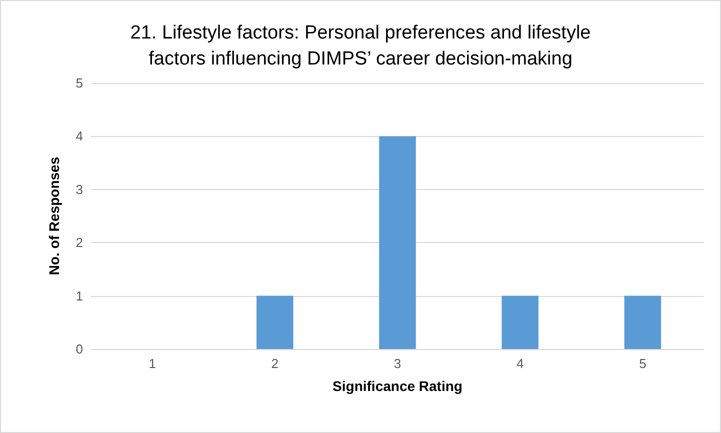  What do you see at coordinates (398, 363) in the screenshot?
I see `x-tick-label: 3` at bounding box center [398, 363].